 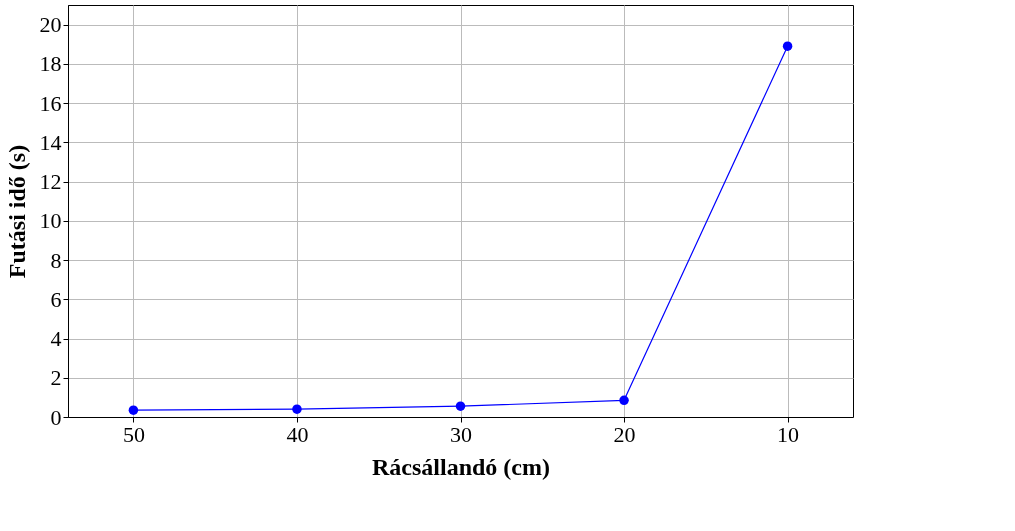 What do you see at coordinates (50, 221) in the screenshot?
I see `y-tick-label: 10` at bounding box center [50, 221].